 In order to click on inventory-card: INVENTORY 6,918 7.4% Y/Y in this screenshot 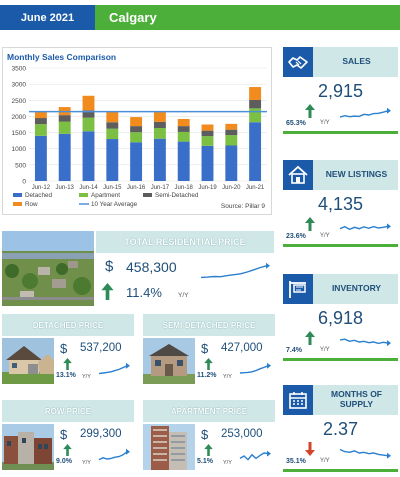, I will do `click(340, 317)`.